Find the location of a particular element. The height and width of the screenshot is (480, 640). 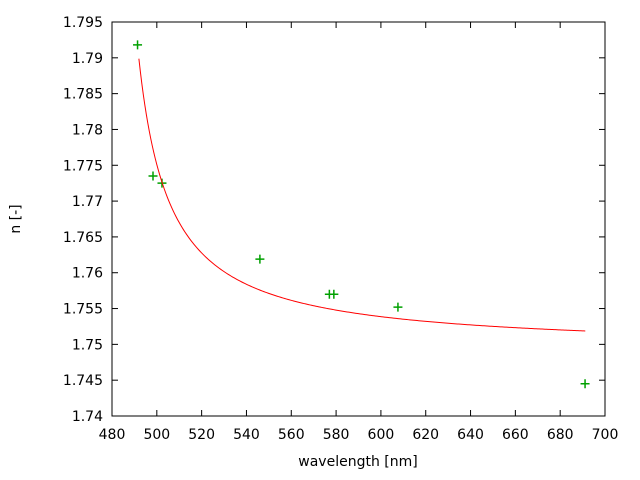

x-tick-label: 600 is located at coordinates (381, 435).